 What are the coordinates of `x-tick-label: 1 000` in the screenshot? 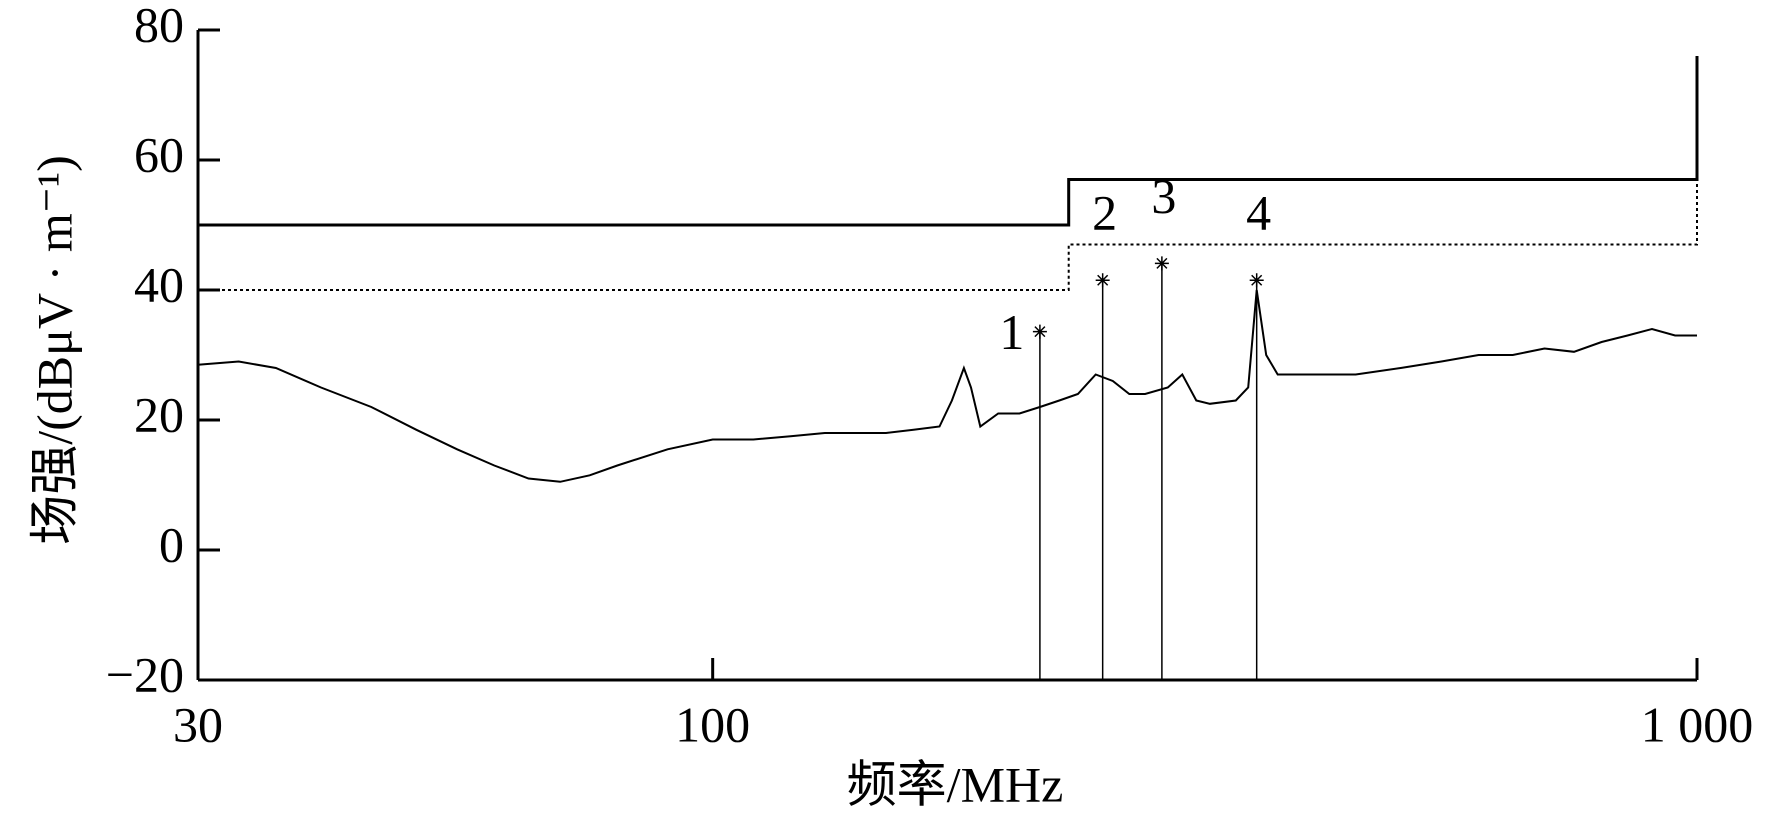 It's located at (1697, 724).